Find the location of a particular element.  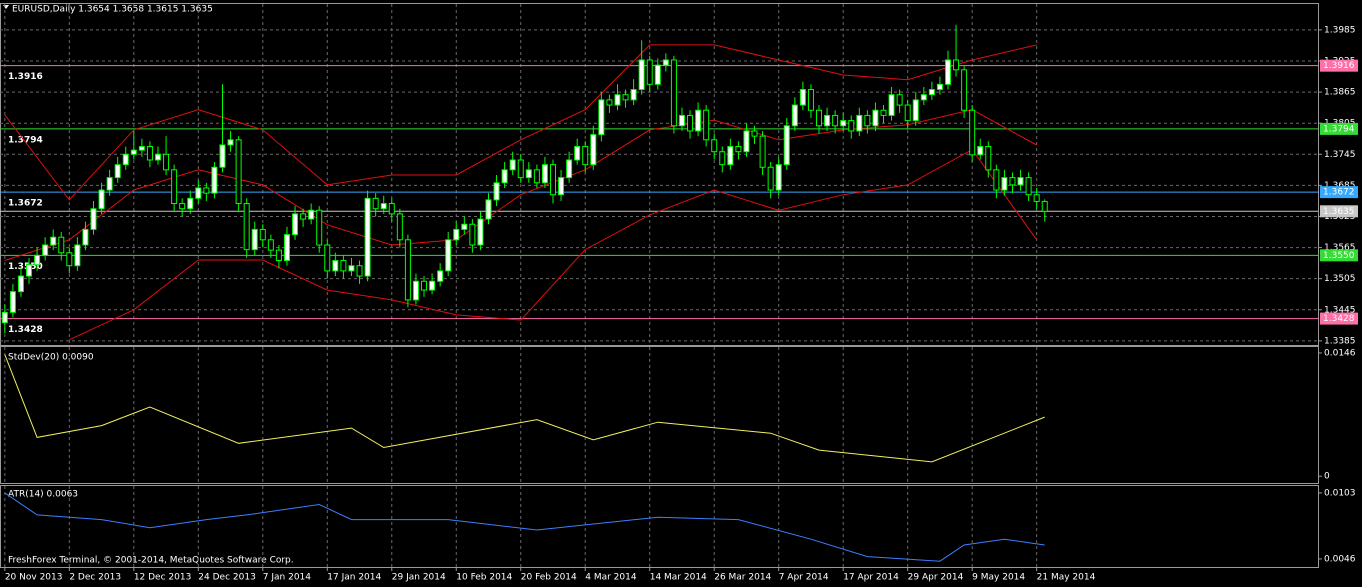

y-tick-label: 1.3505 is located at coordinates (1340, 279).